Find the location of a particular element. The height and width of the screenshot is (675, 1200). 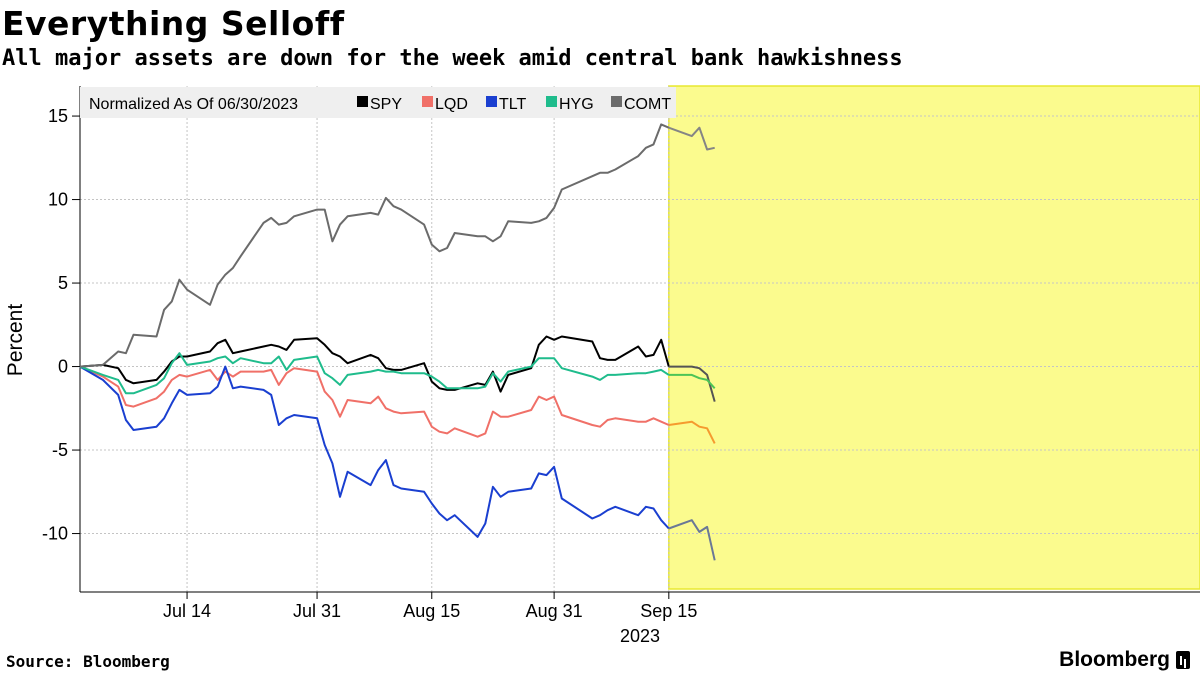

brand-name: Bloomberg is located at coordinates (1114, 659).